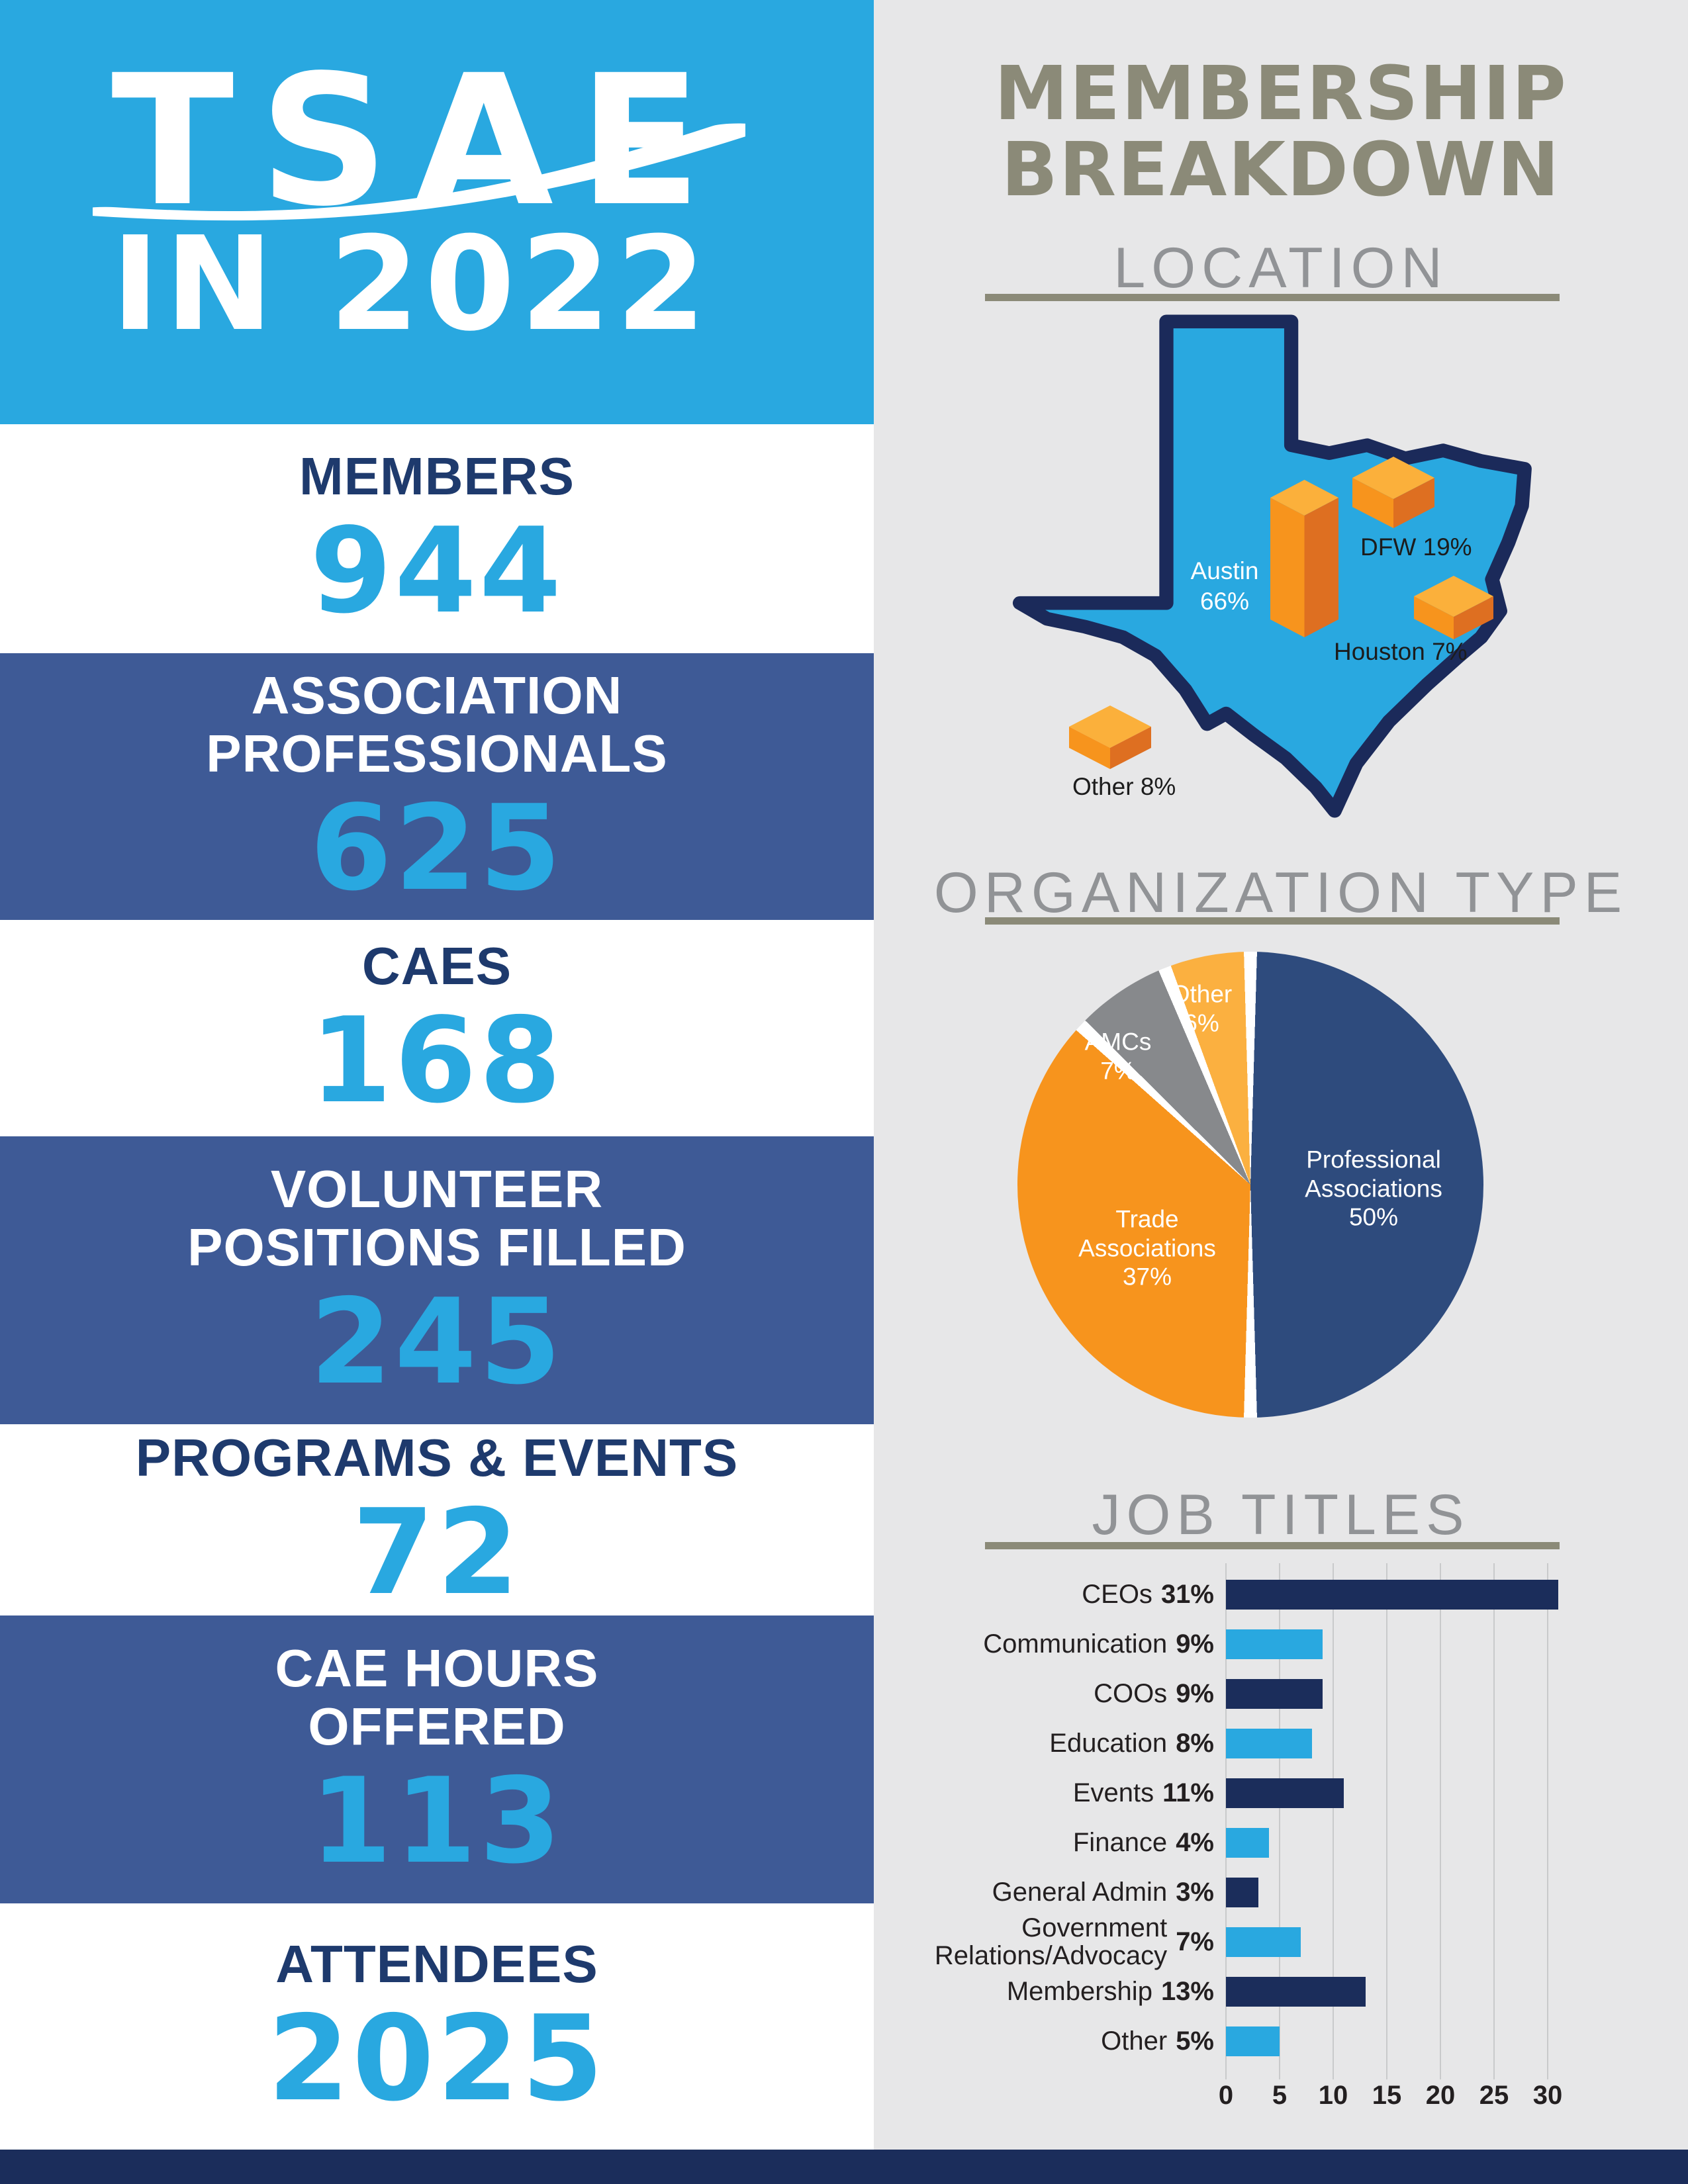  I want to click on stat-band: VOLUNTEER POSITIONS FILLED 245, so click(437, 1280).